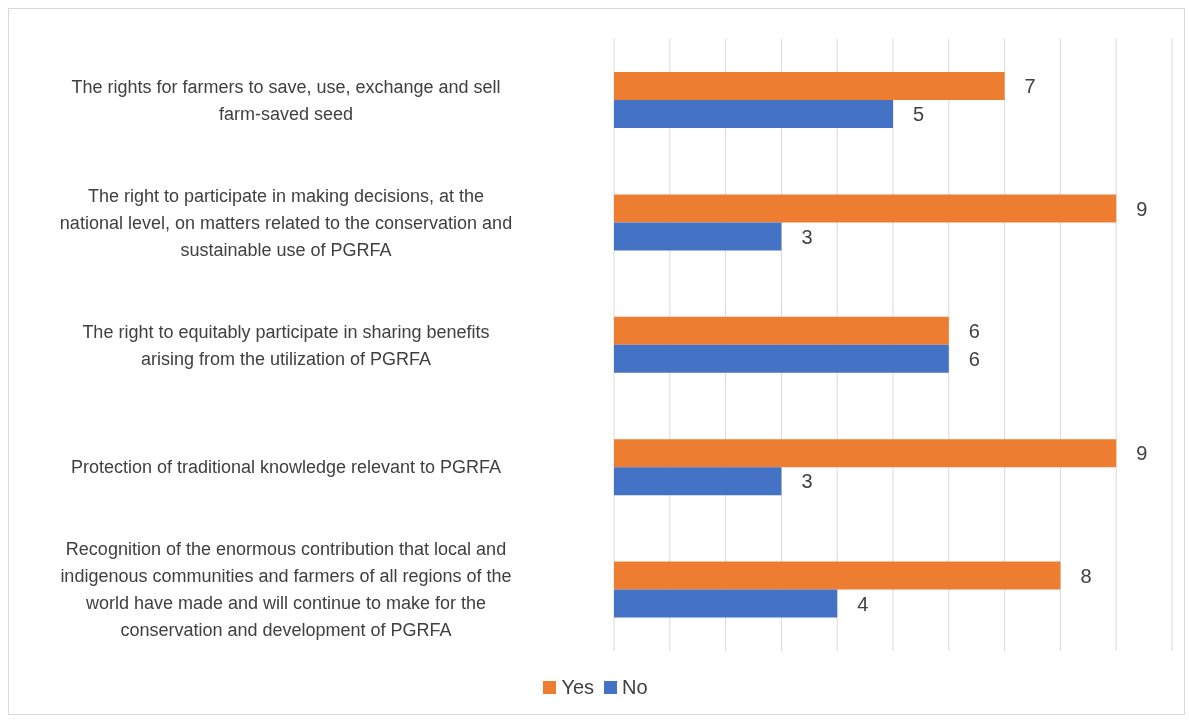 This screenshot has height=727, width=1189. I want to click on legend-label: Yes, so click(578, 687).